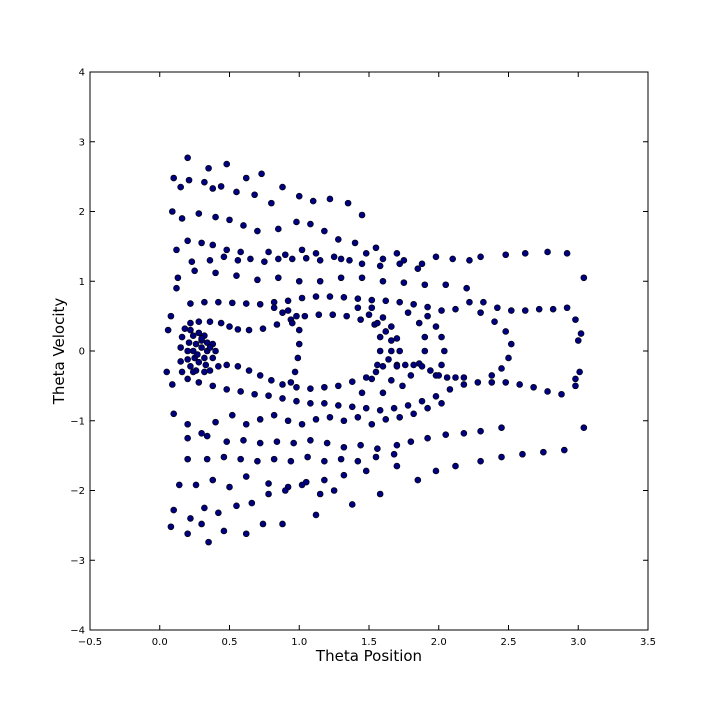  I want to click on x-tick-label: 1.0, so click(299, 642).